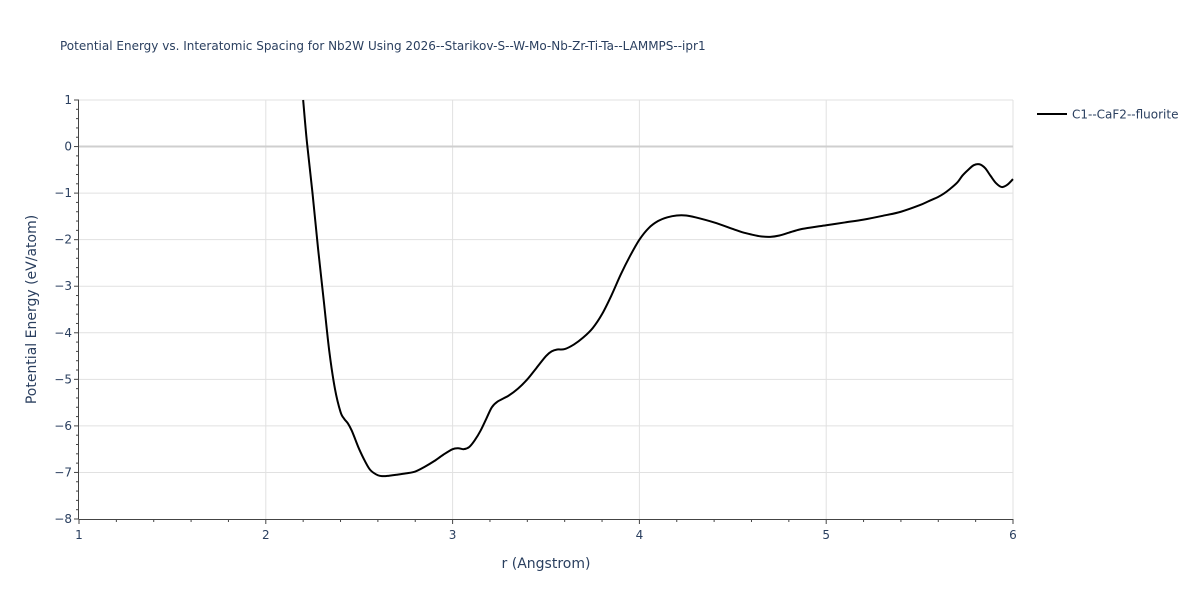 The width and height of the screenshot is (1200, 600). What do you see at coordinates (63, 333) in the screenshot?
I see `y-tick-label: −4` at bounding box center [63, 333].